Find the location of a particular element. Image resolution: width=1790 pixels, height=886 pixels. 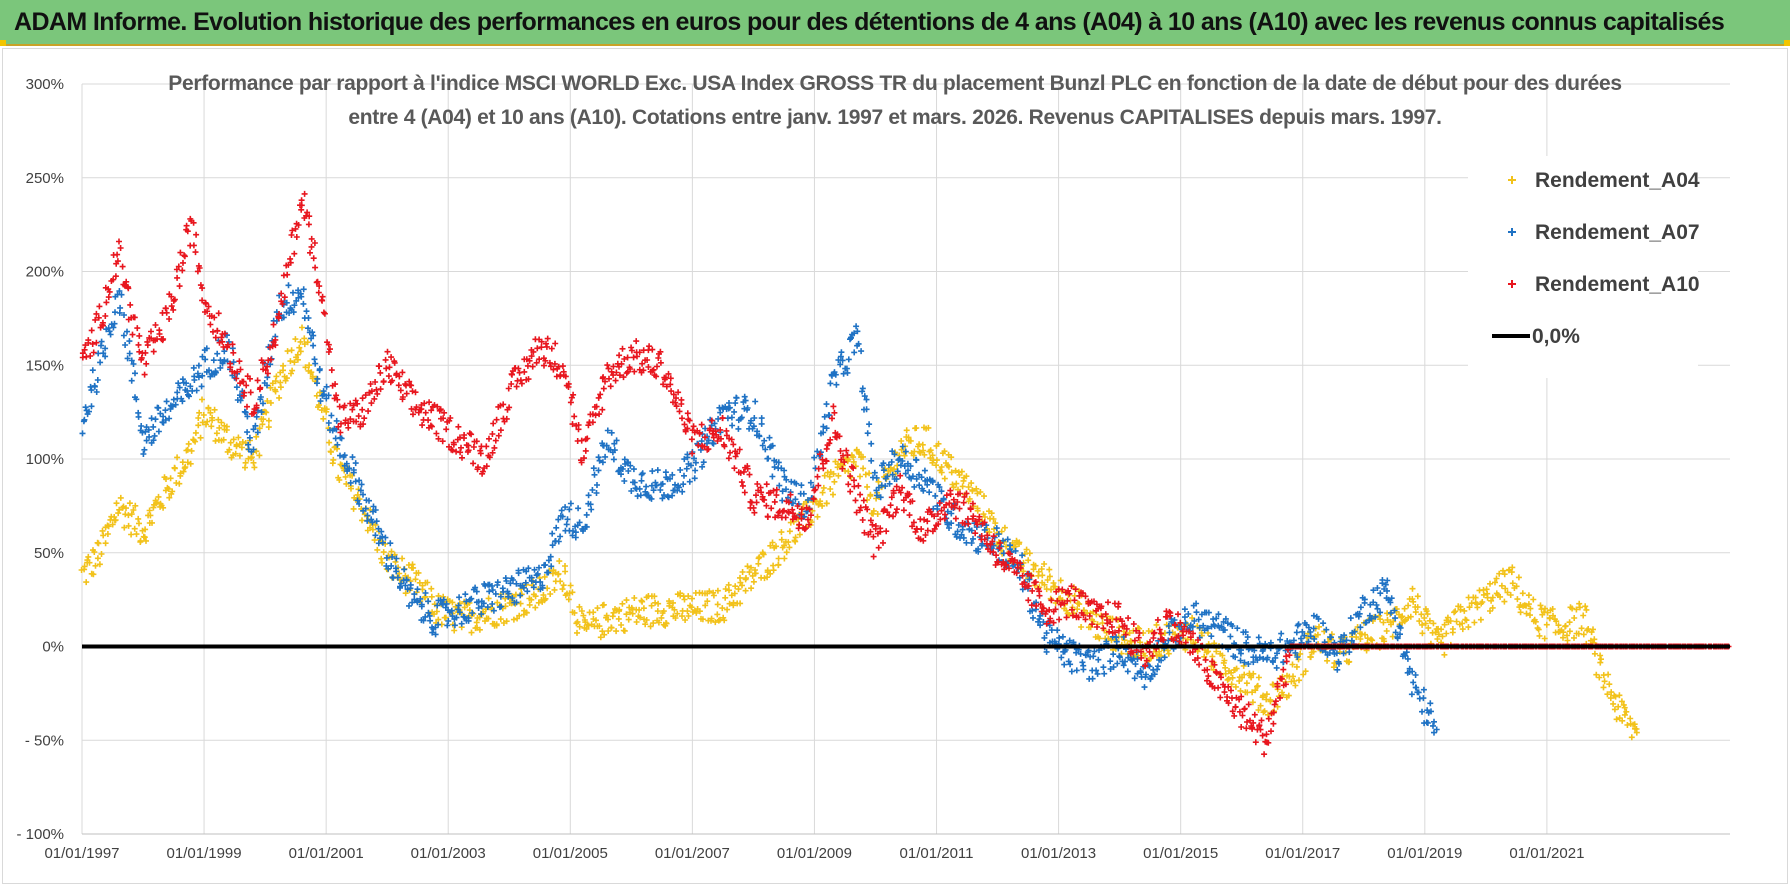

legend-item-rendement-a10: Rendement_A10 is located at coordinates (1604, 284).